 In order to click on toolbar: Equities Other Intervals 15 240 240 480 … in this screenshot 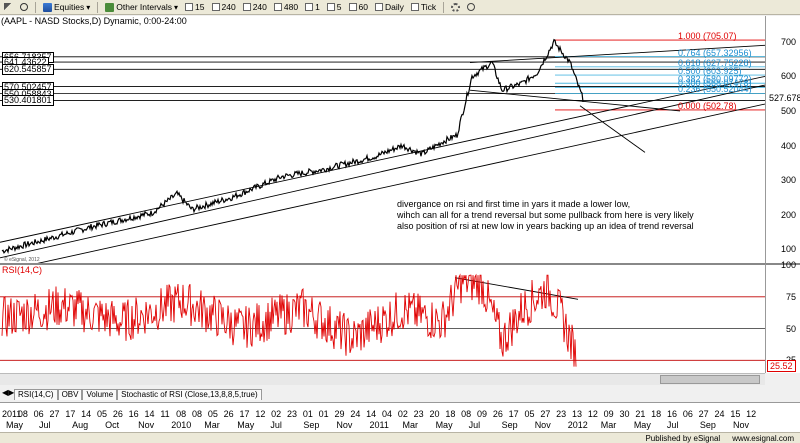, I will do `click(400, 7)`.